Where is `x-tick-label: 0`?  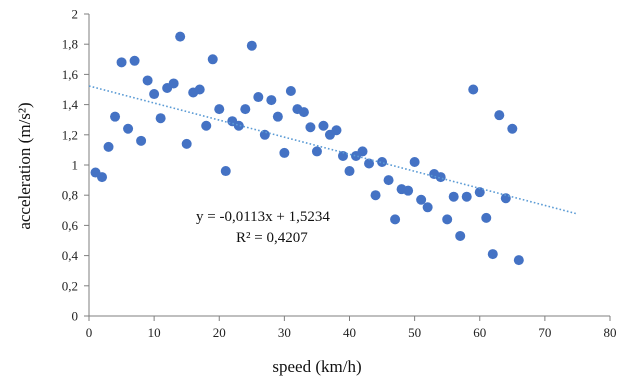
x-tick-label: 0 is located at coordinates (89, 332).